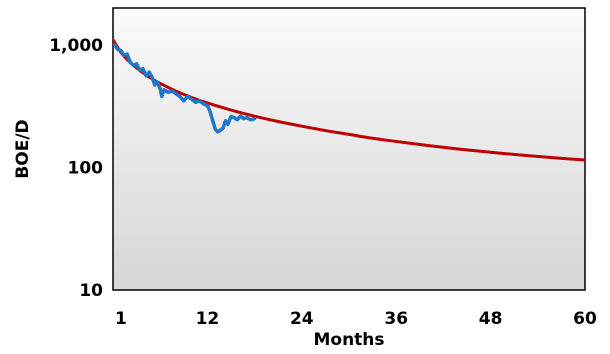  I want to click on y-axis-label: BOE/D, so click(23, 148).